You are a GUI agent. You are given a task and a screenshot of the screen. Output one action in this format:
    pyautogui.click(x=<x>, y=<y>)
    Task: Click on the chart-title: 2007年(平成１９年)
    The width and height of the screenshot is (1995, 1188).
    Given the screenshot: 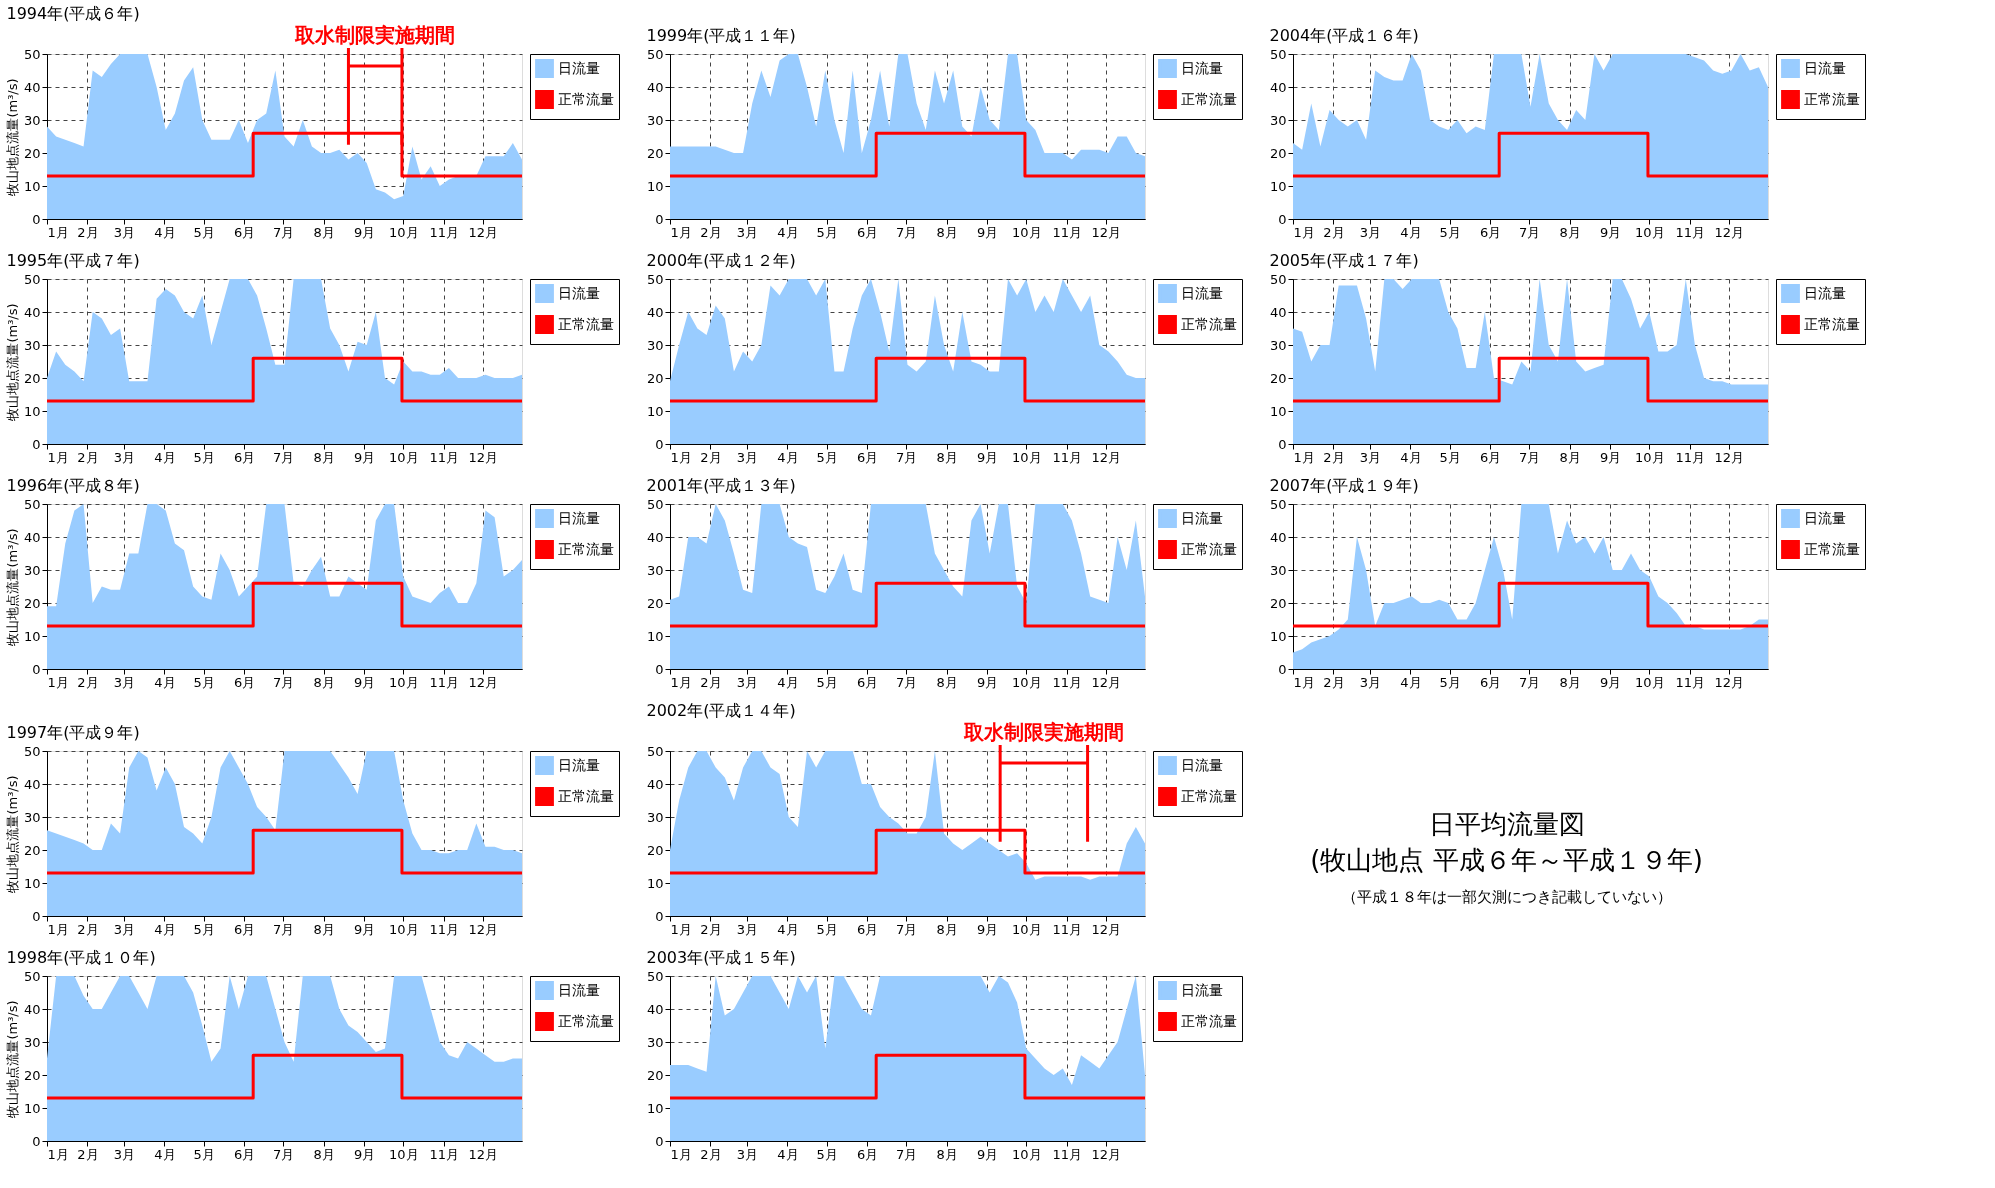 What is the action you would take?
    pyautogui.click(x=1344, y=485)
    